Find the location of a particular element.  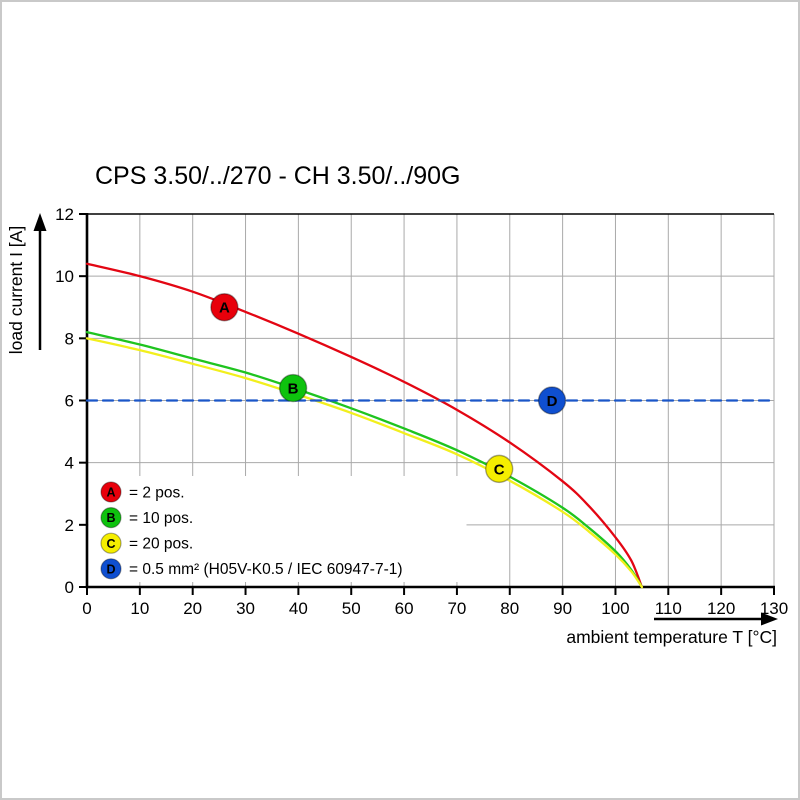

legend-swatch-letter: C is located at coordinates (110, 544).